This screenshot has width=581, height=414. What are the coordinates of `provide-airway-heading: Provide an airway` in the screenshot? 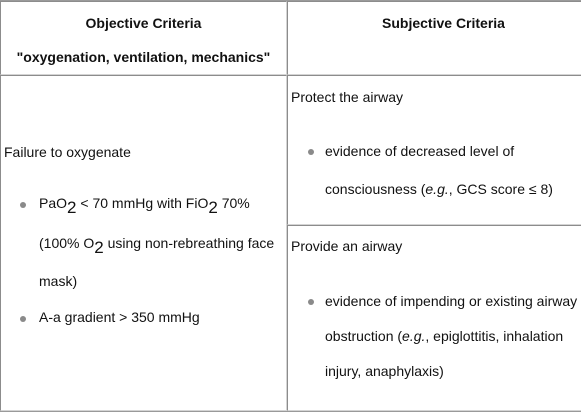 It's located at (347, 246).